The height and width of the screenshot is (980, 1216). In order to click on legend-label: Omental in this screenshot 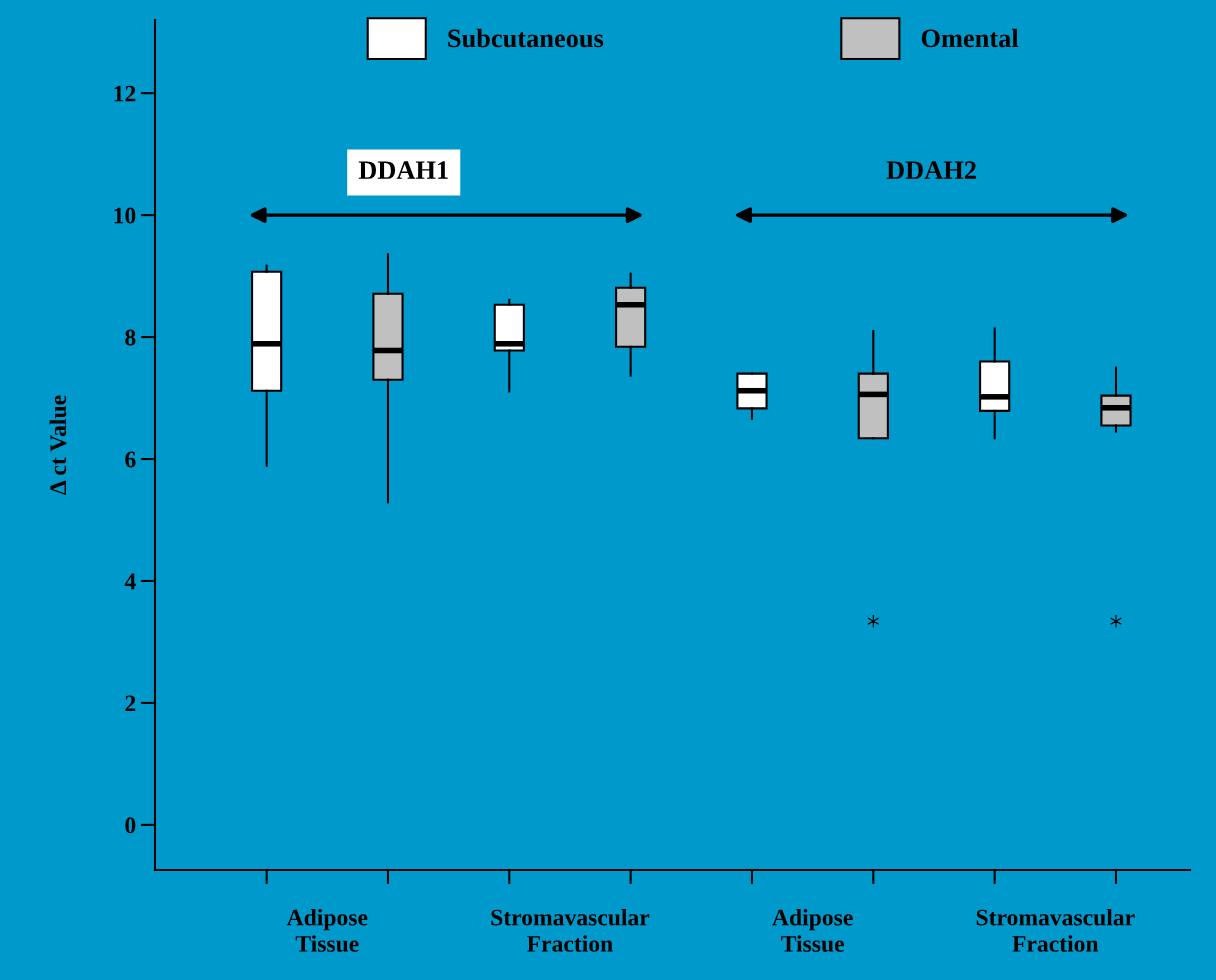, I will do `click(970, 38)`.